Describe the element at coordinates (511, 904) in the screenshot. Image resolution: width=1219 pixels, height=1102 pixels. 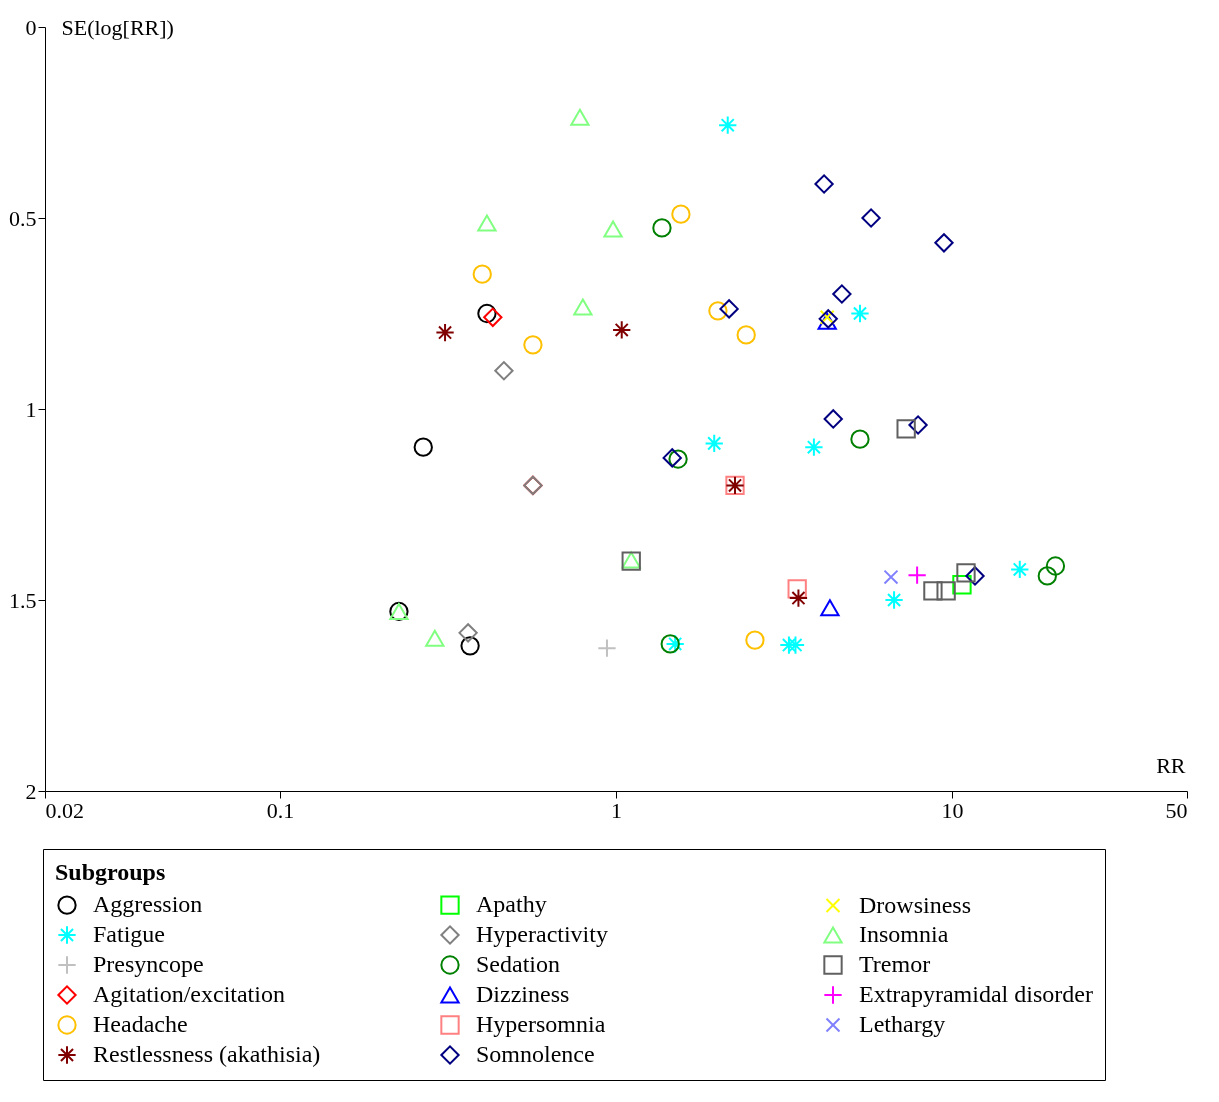
I see `legend-label: Apathy` at that location.